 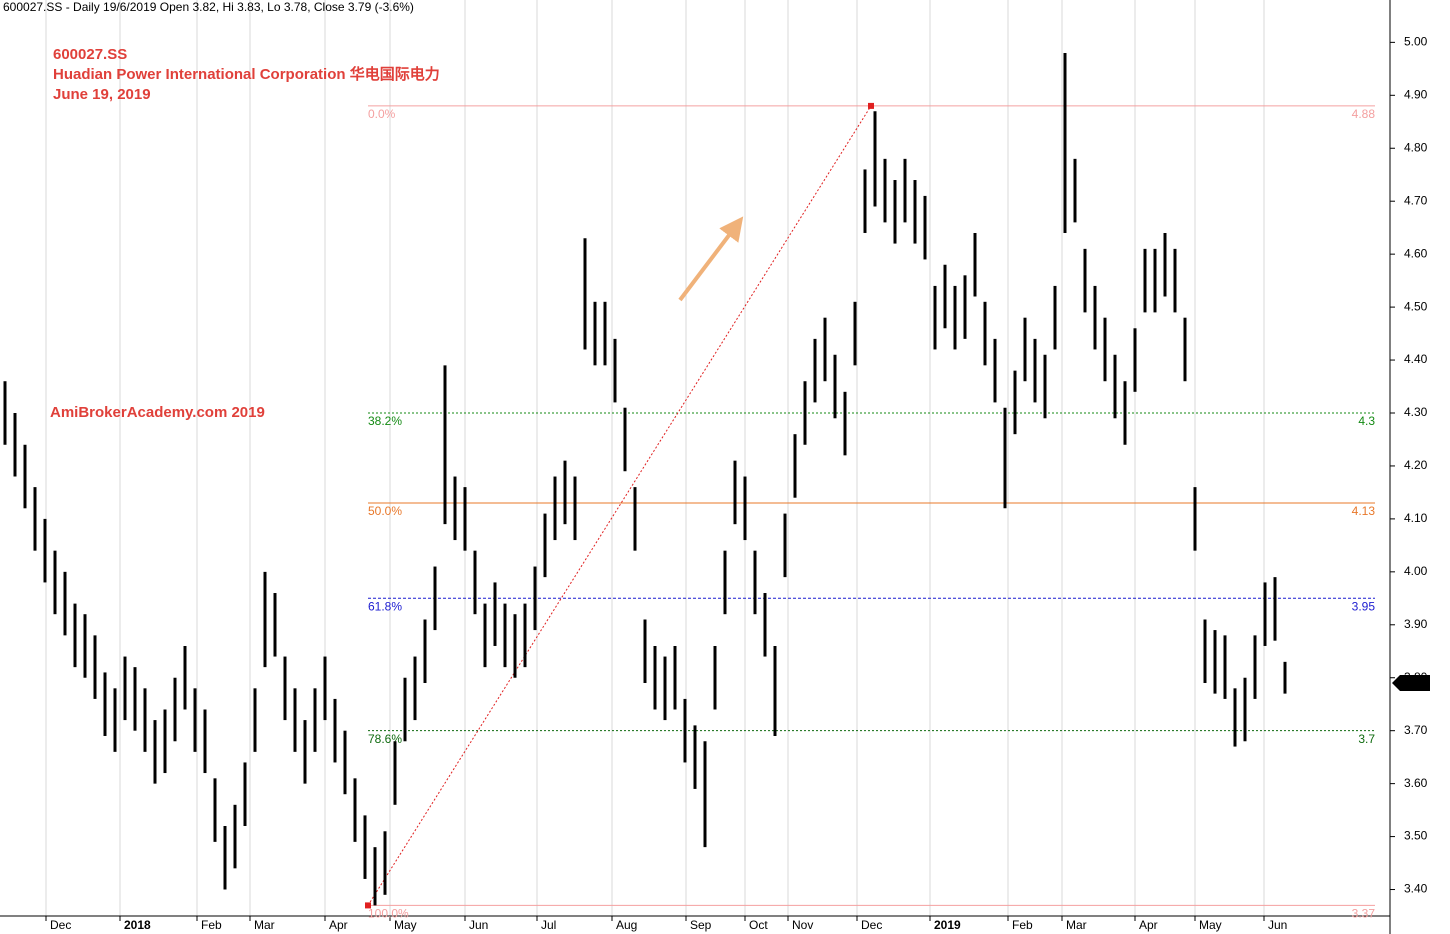 What do you see at coordinates (1416, 200) in the screenshot?
I see `y-tick-label: 4.70` at bounding box center [1416, 200].